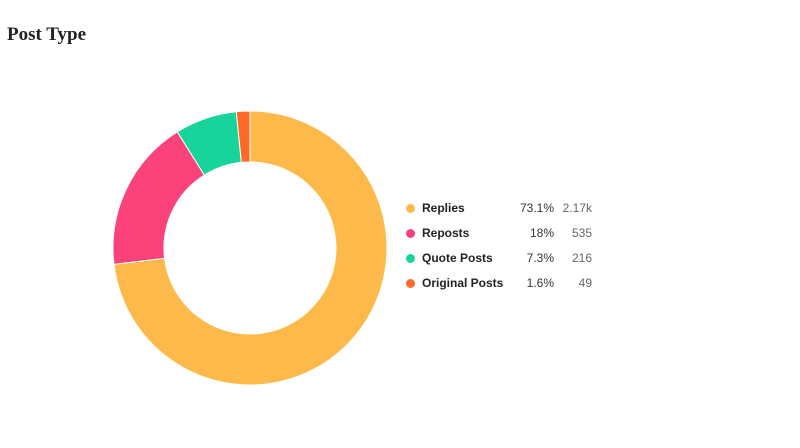 The height and width of the screenshot is (448, 800). What do you see at coordinates (506, 236) in the screenshot?
I see `legend-item-reposts: Reposts 18% 535` at bounding box center [506, 236].